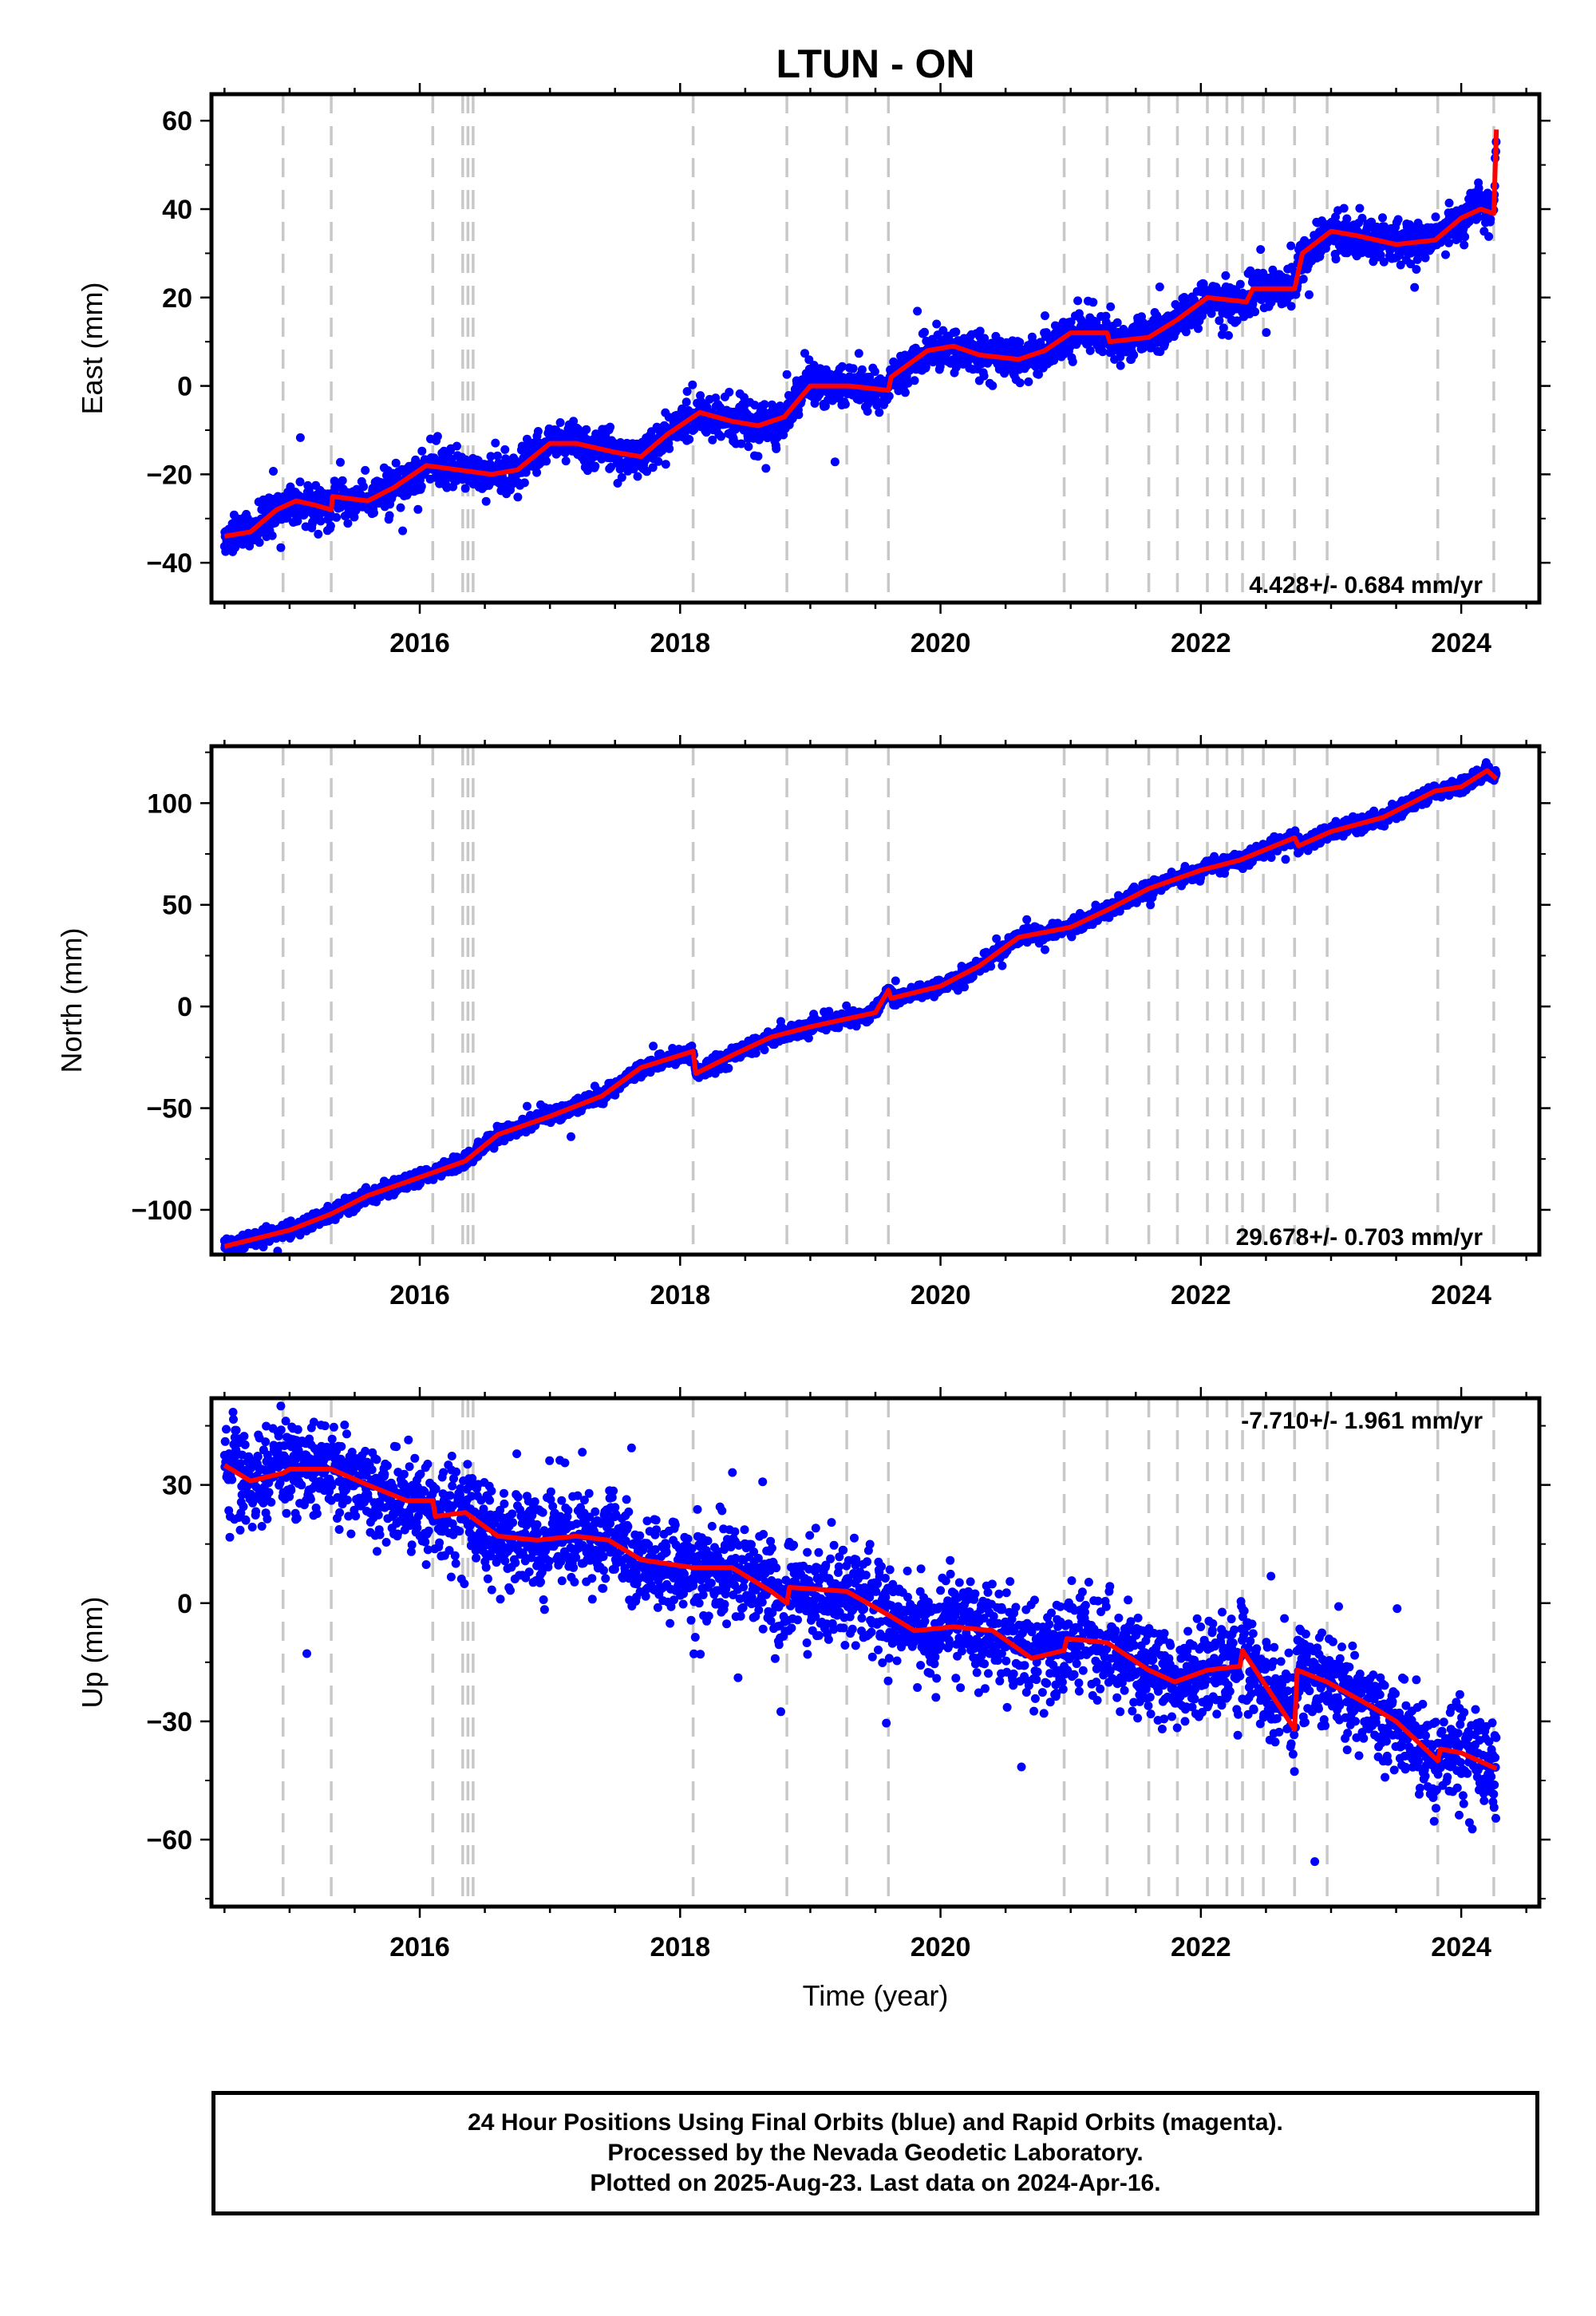 The height and width of the screenshot is (2316, 1596). Describe the element at coordinates (169, 475) in the screenshot. I see `y-tick-label: −20` at that location.